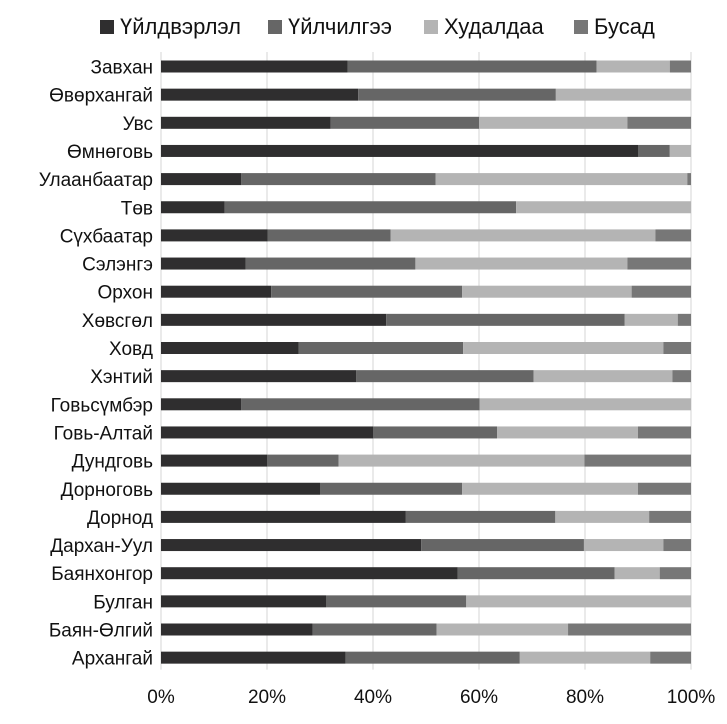 This screenshot has height=724, width=727. I want to click on category-label: Орхон, so click(125, 293).